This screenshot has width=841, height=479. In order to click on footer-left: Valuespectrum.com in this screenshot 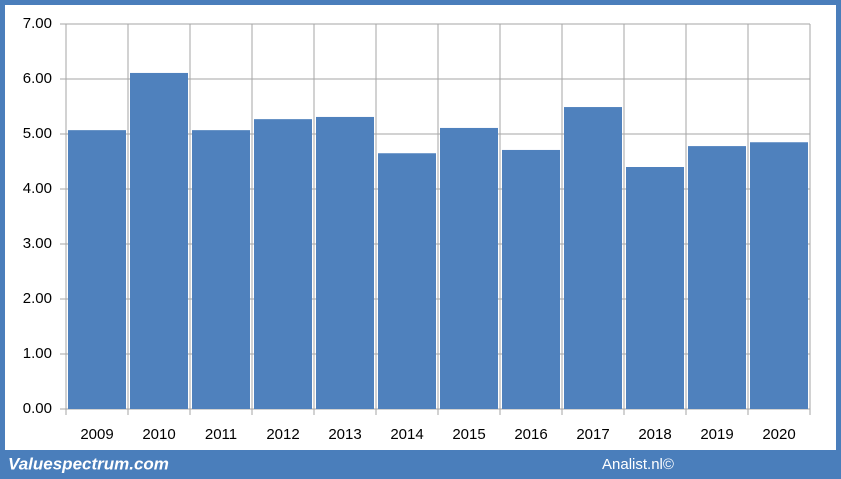, I will do `click(88, 463)`.